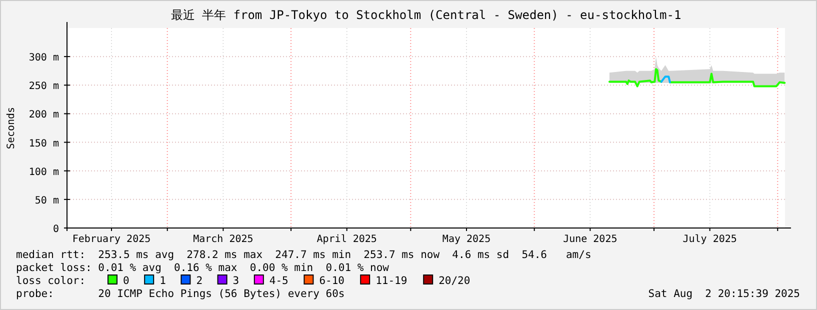 This screenshot has height=310, width=817. I want to click on y-tick-label: 250 m, so click(43, 86).